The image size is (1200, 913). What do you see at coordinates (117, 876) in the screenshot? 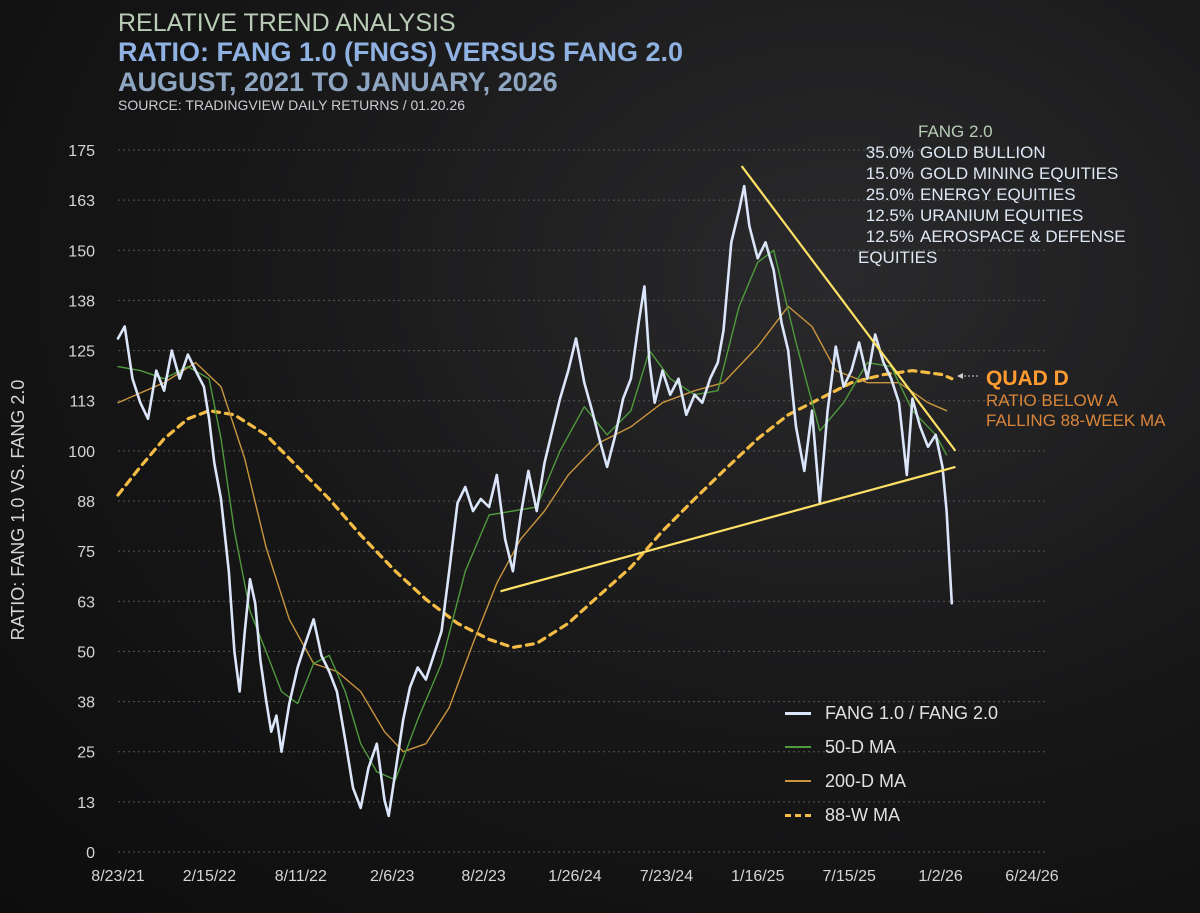
I see `x-tick-label: 8/23/21` at bounding box center [117, 876].